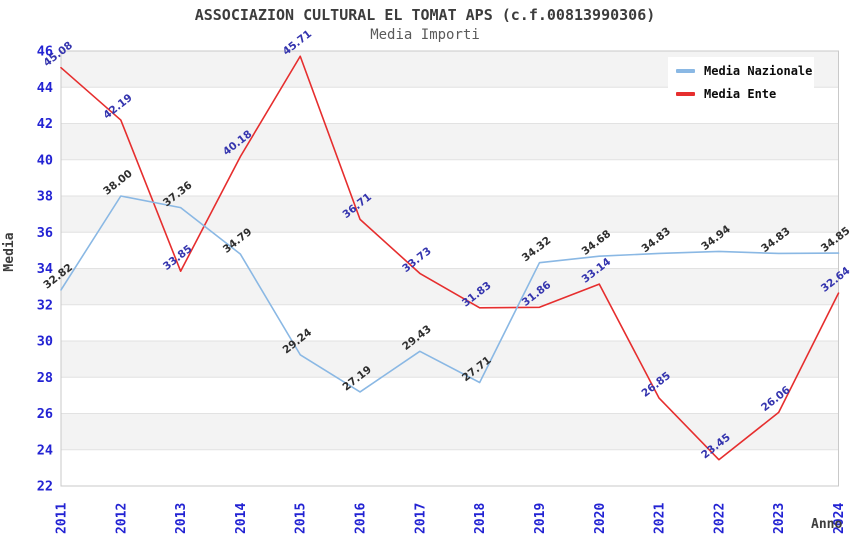  I want to click on x-tick-label: 2015, so click(301, 518).